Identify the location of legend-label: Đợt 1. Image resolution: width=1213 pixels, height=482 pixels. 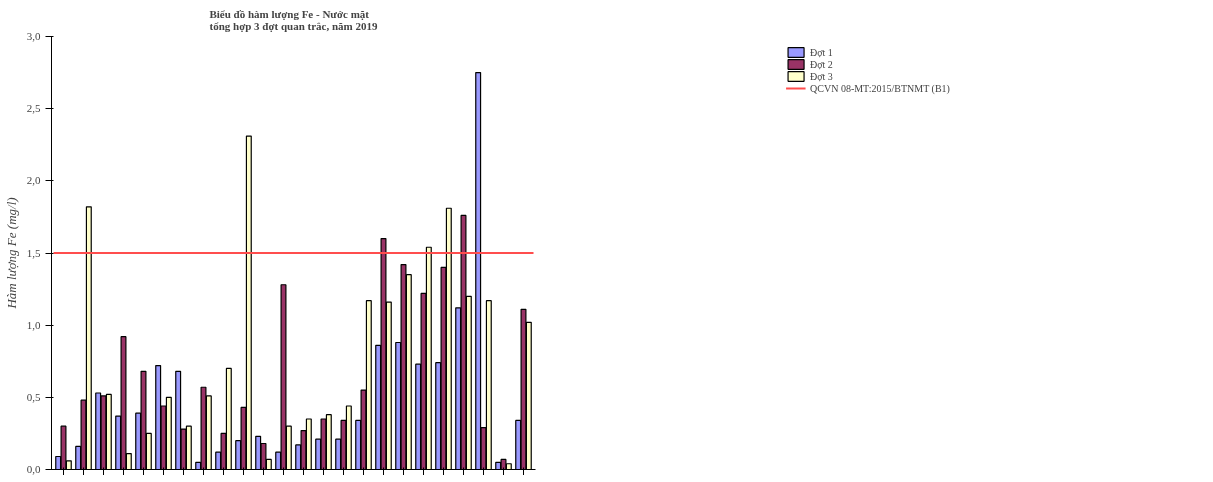
(821, 52).